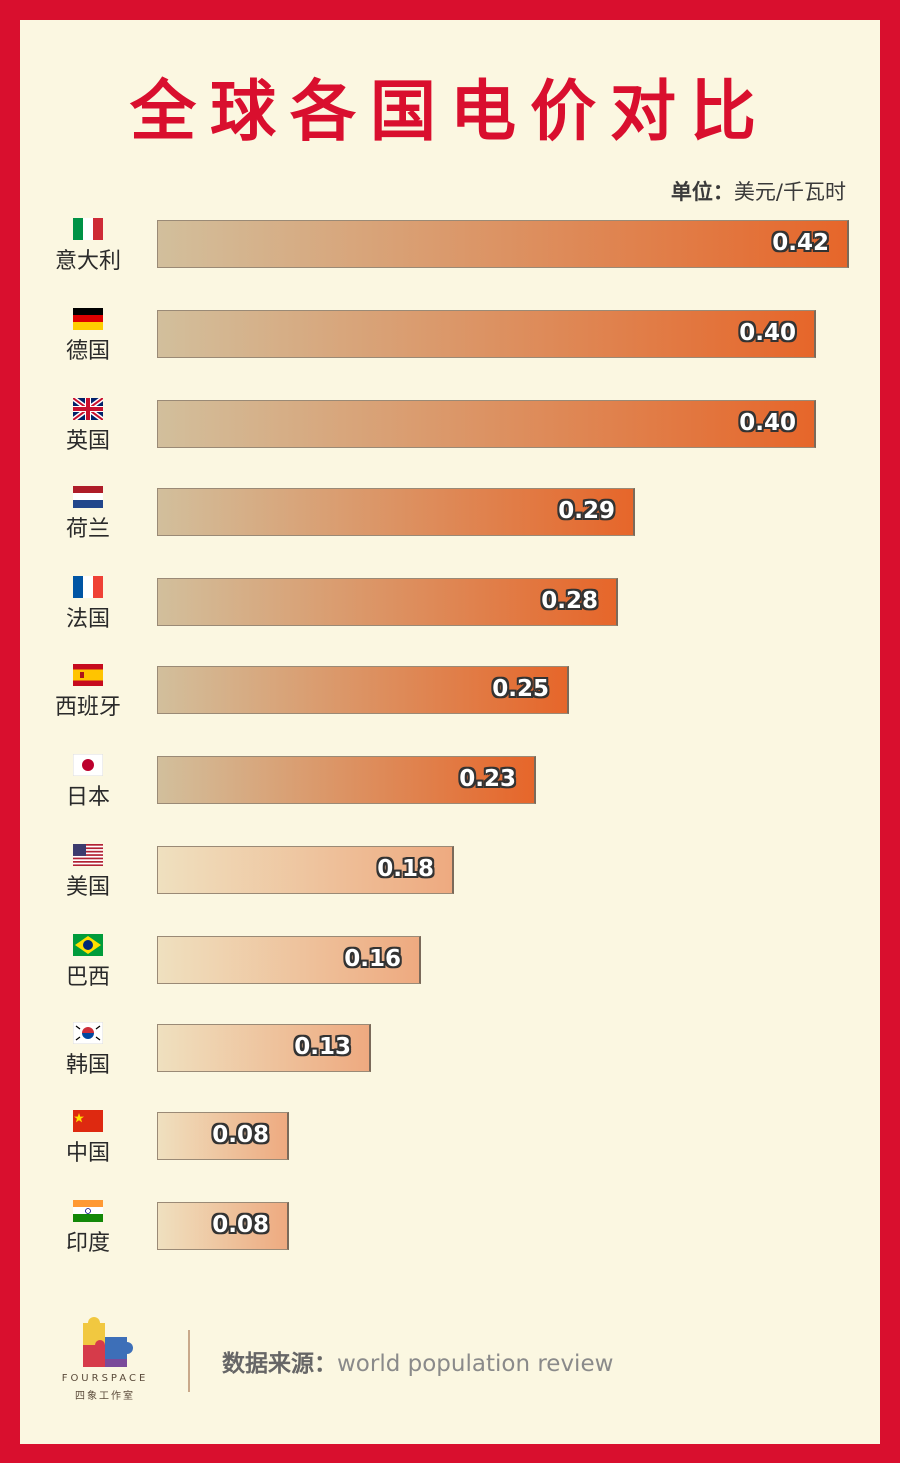 The width and height of the screenshot is (900, 1463). I want to click on japan-flag-icon, so click(88, 765).